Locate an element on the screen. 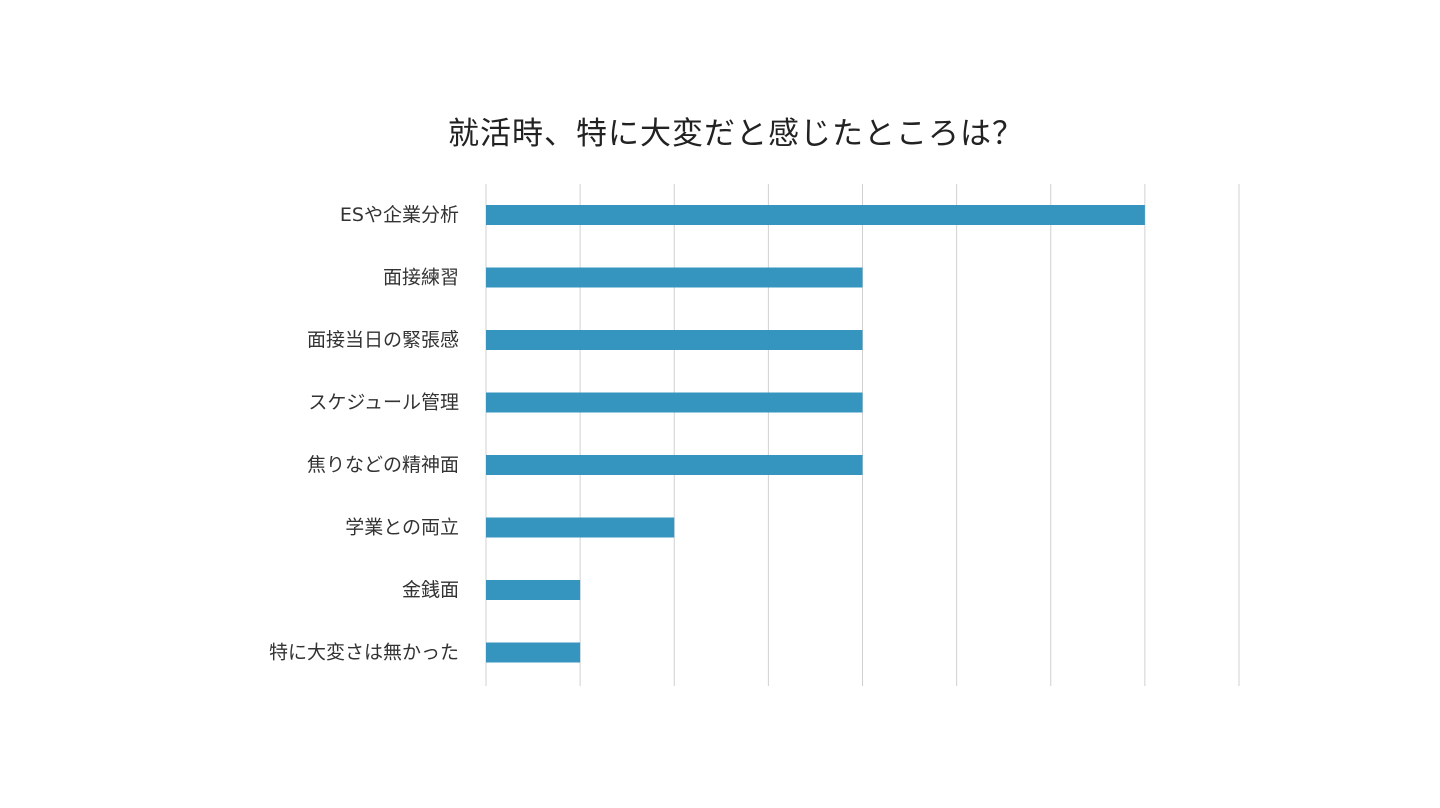  chart-title: 就活時、特に大変だと感じたところは？ is located at coordinates (736, 134).